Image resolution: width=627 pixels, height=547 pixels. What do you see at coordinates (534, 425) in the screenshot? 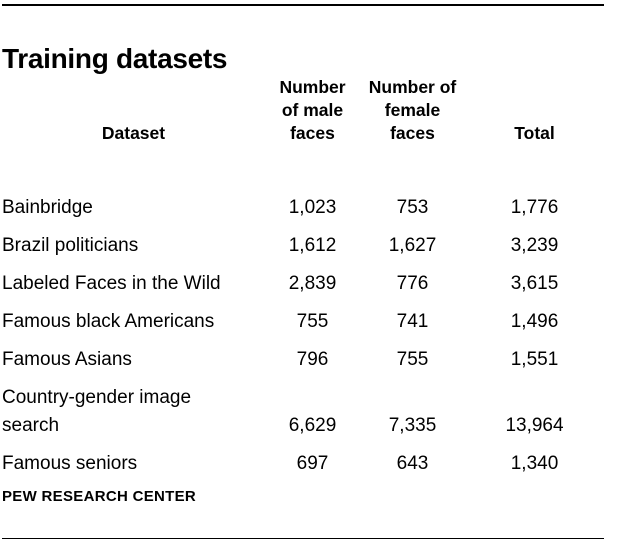
I see `total-cell: 13,964` at bounding box center [534, 425].